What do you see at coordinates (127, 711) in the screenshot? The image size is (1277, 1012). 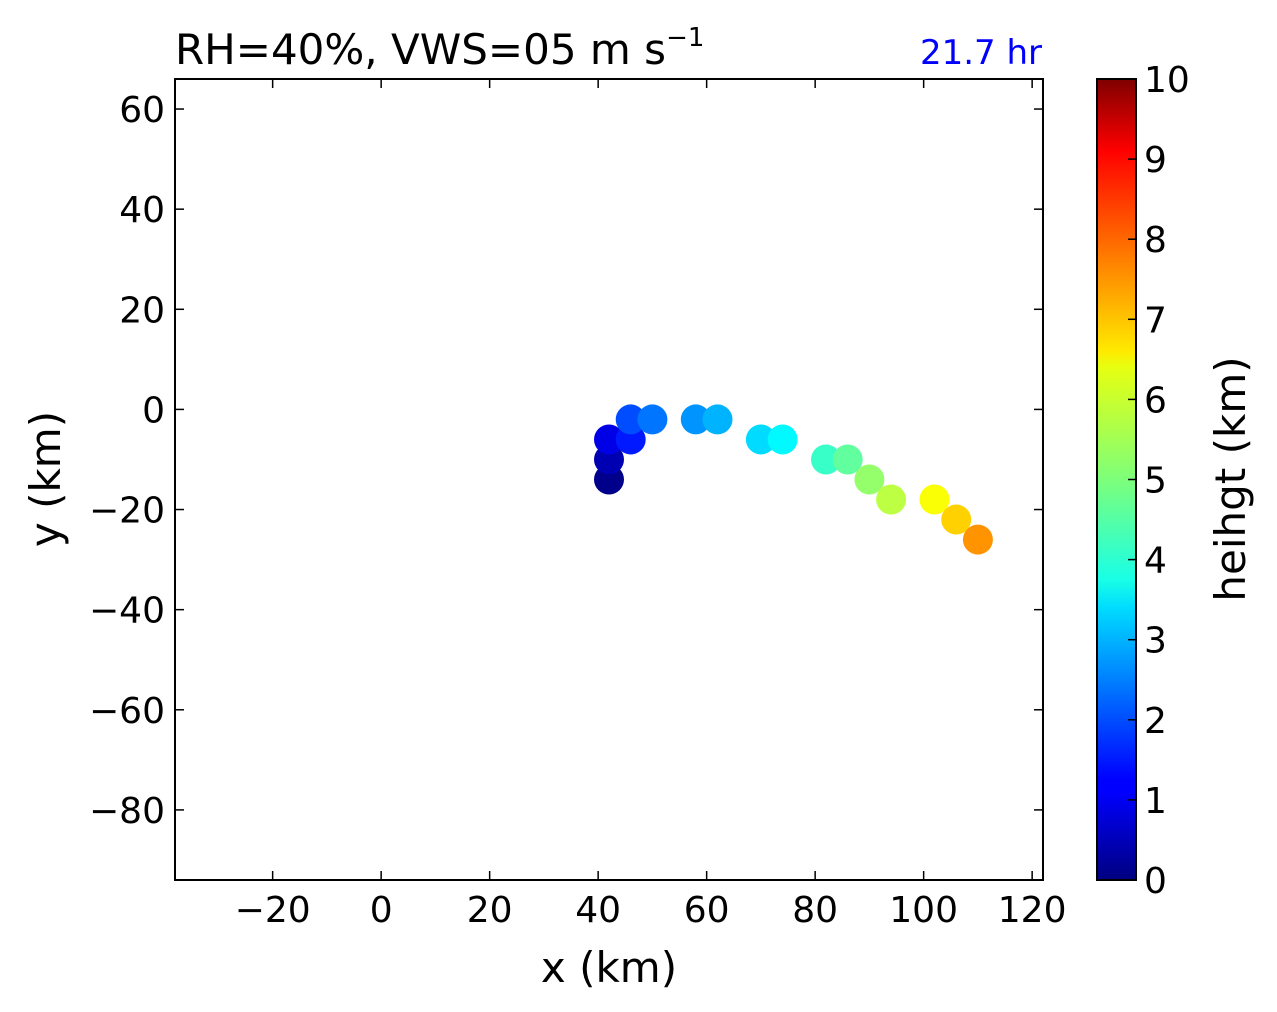 I see `y-tick-label: −60` at bounding box center [127, 711].